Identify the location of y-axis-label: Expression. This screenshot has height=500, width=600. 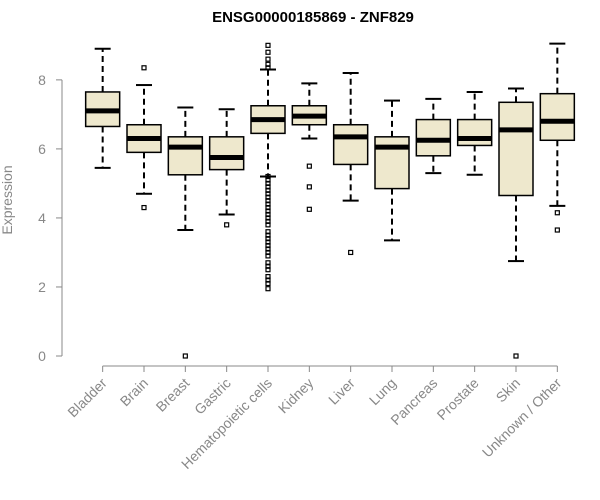
(7, 199).